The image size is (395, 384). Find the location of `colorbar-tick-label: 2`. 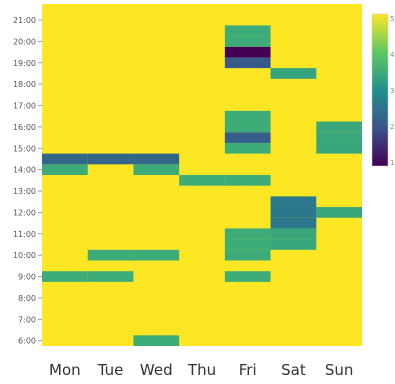

colorbar-tick-label: 2 is located at coordinates (392, 127).